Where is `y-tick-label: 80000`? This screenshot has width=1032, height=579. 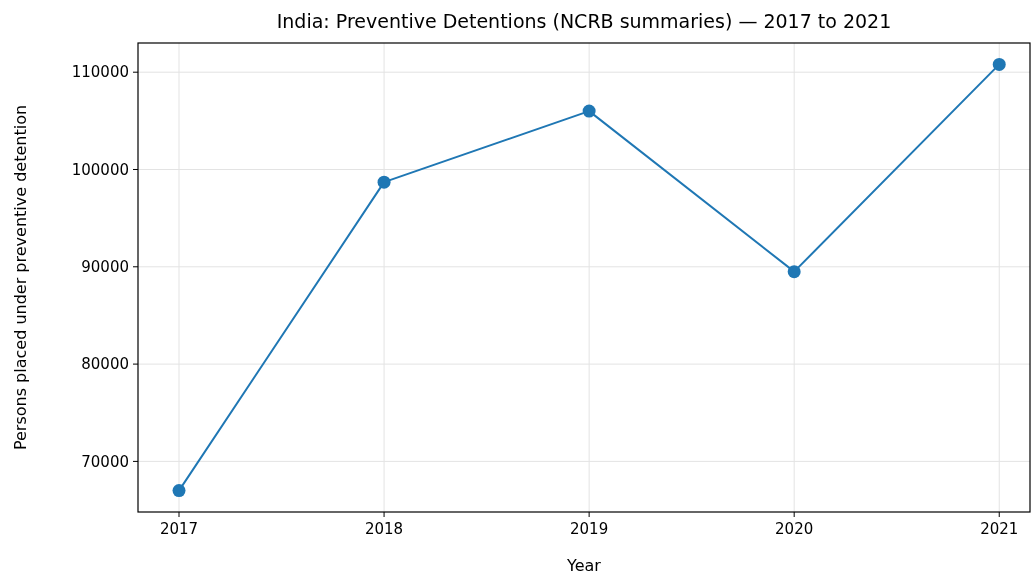
y-tick-label: 80000 is located at coordinates (105, 364).